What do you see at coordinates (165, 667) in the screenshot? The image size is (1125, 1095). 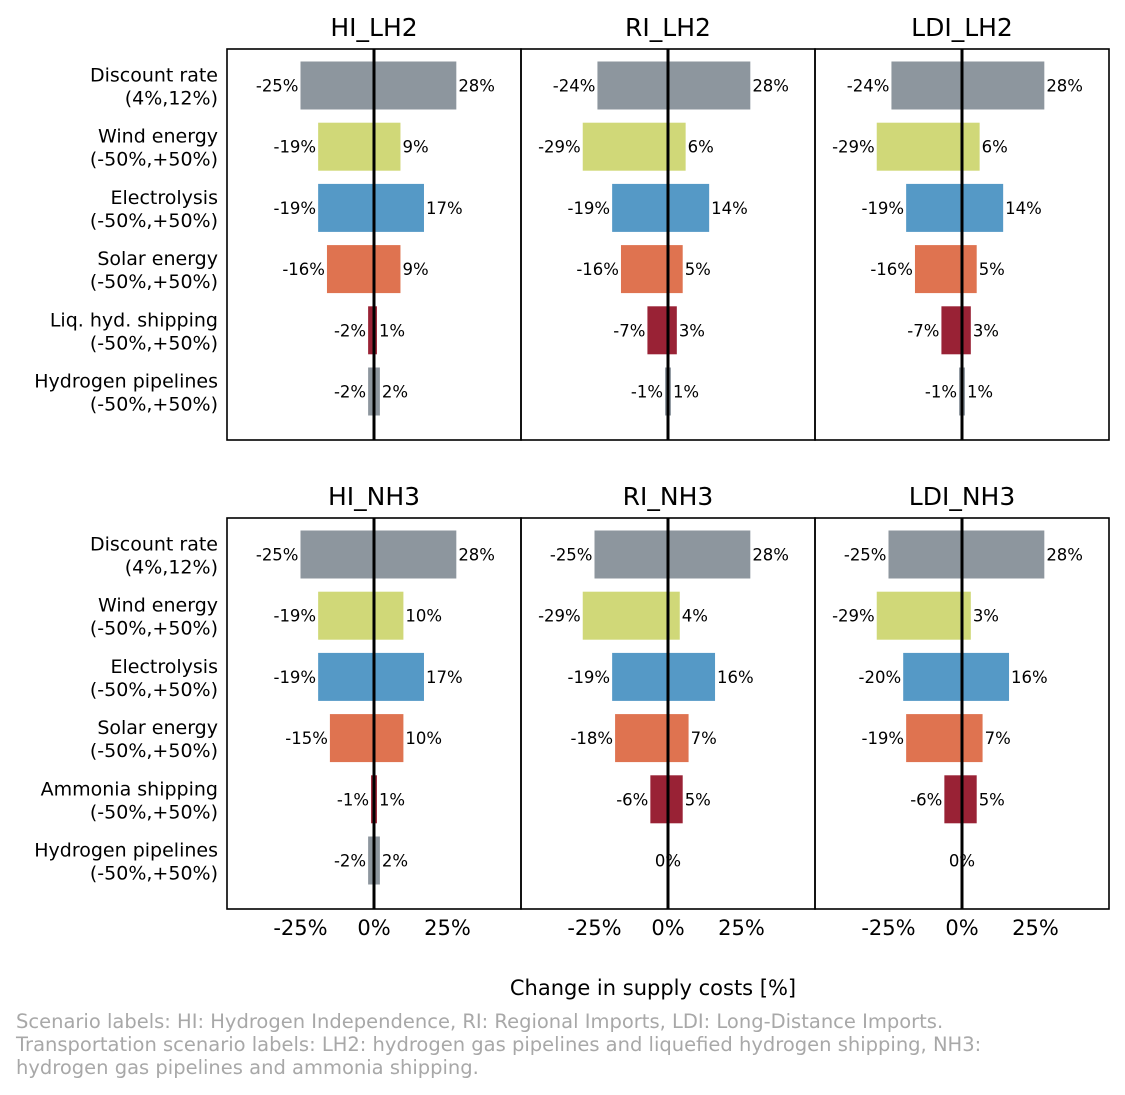 I see `category-label: Electrolysis` at bounding box center [165, 667].